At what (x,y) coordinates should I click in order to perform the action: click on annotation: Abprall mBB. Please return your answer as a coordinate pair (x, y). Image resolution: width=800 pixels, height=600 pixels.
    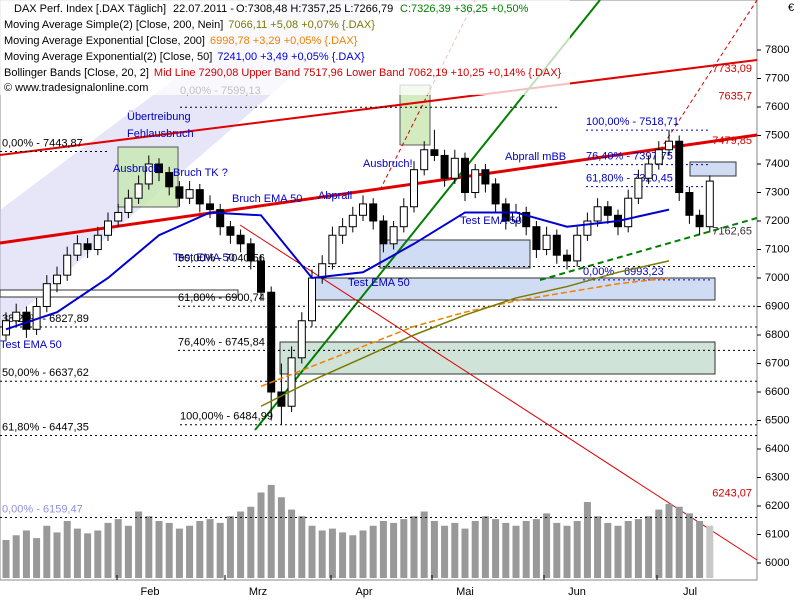
    Looking at the image, I should click on (535, 157).